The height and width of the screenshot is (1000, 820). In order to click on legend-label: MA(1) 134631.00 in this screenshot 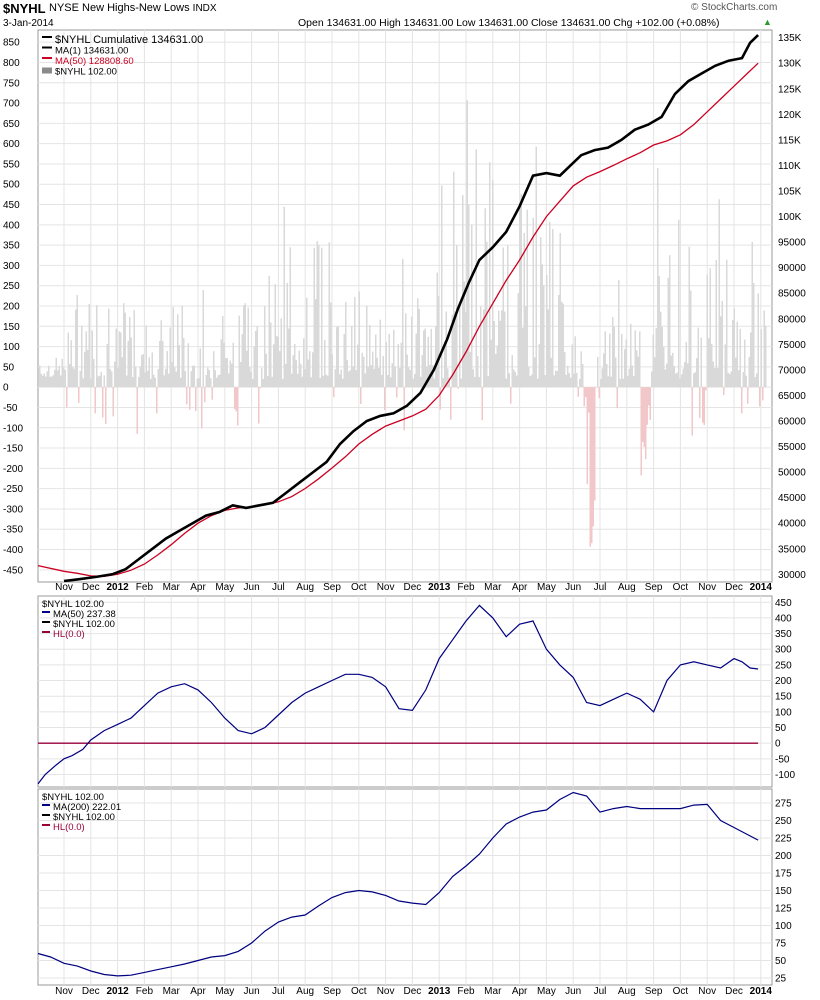, I will do `click(91, 51)`.